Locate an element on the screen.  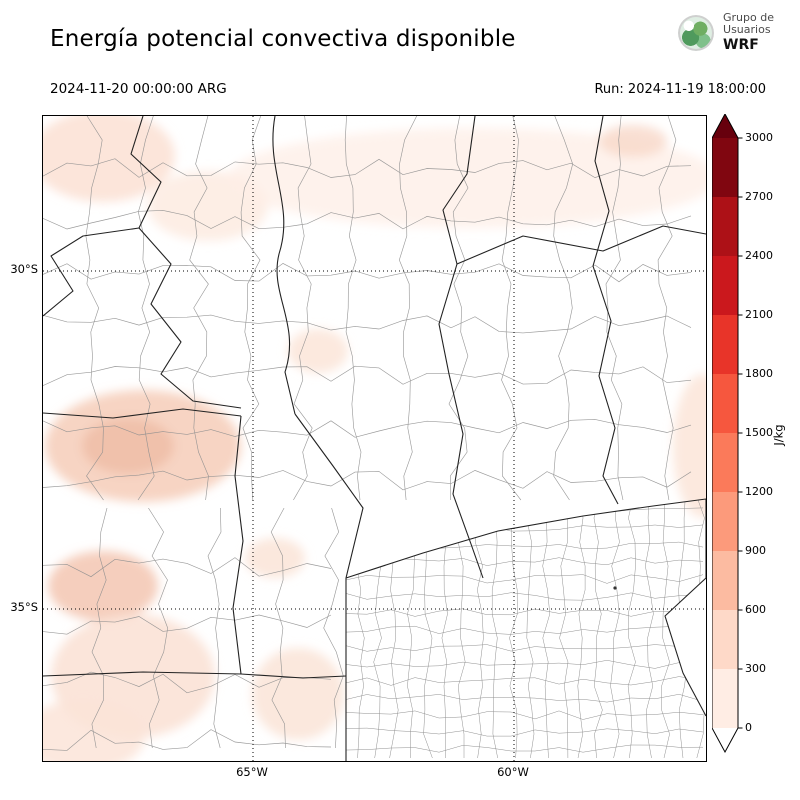
lat-label-35s: 35°S is located at coordinates (24, 607).